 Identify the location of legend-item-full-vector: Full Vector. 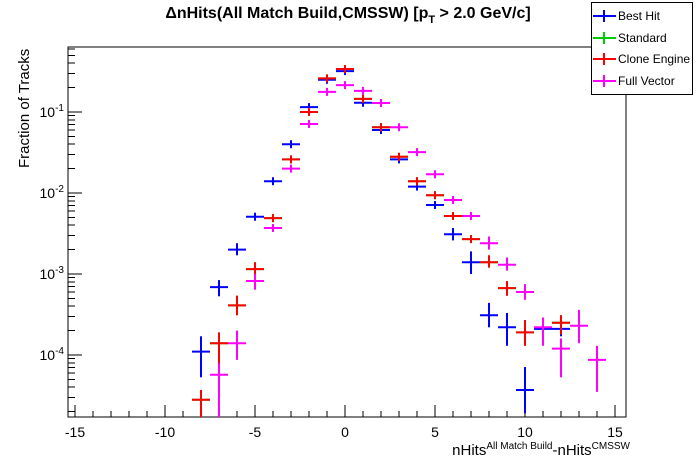
(642, 81).